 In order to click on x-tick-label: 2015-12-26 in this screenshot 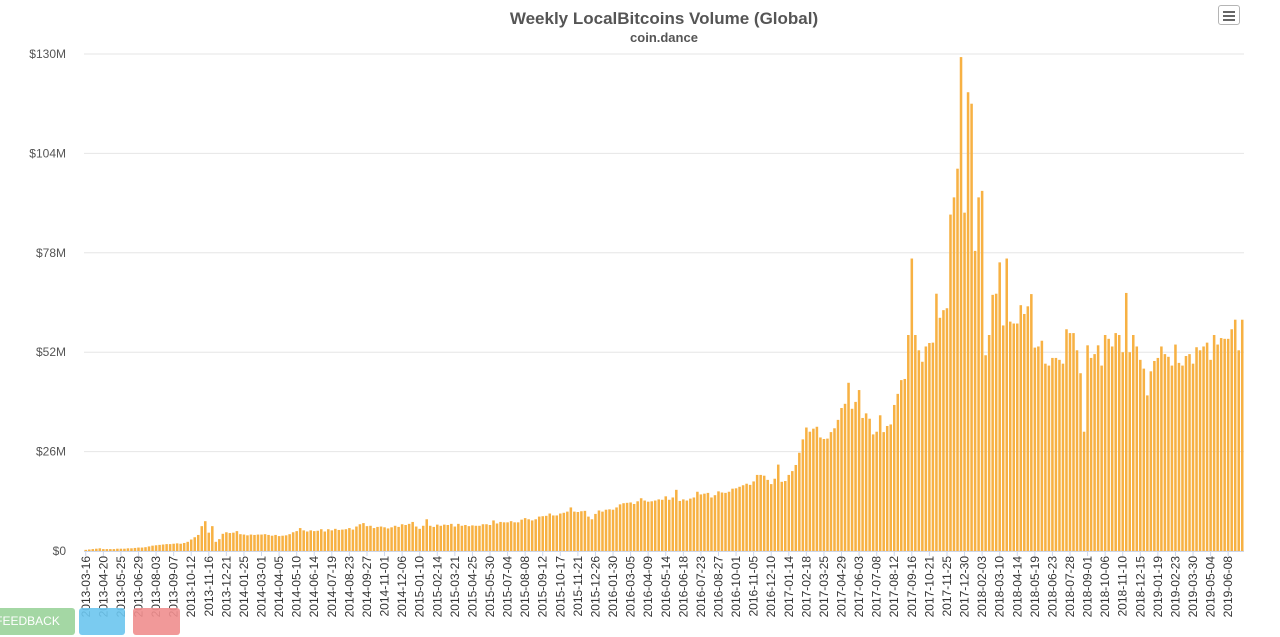, I will do `click(596, 587)`.